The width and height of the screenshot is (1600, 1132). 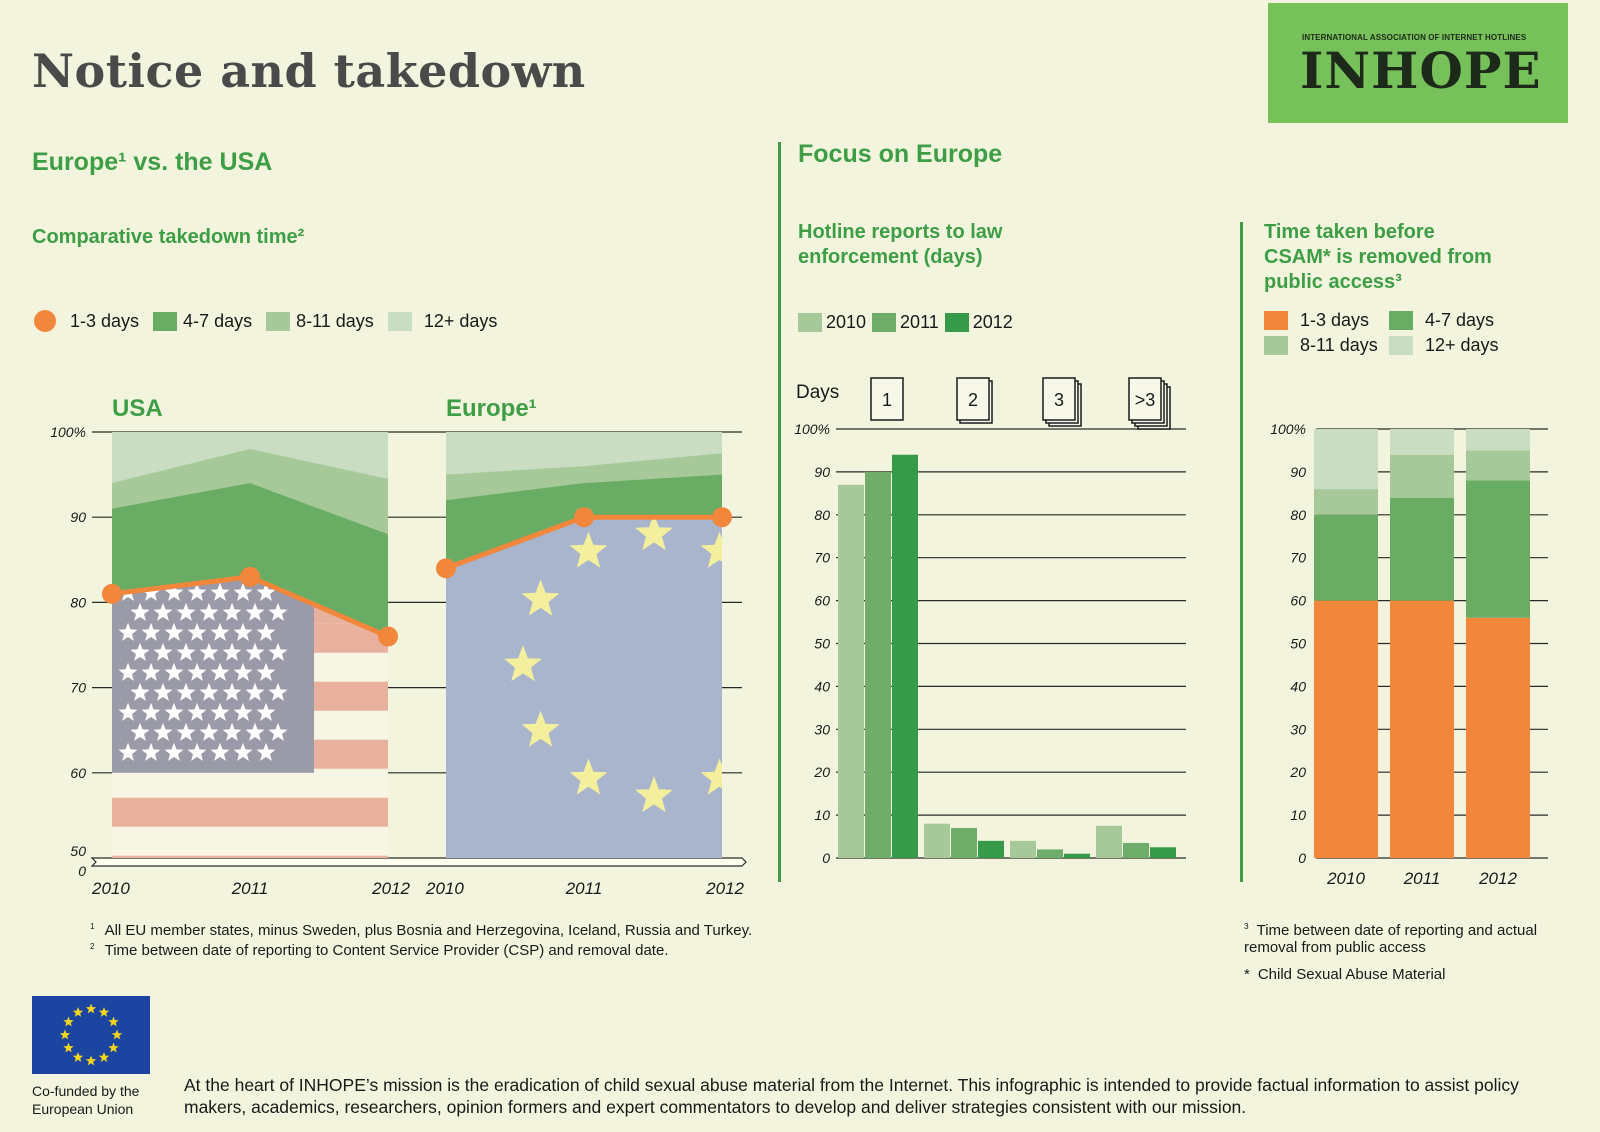 What do you see at coordinates (218, 320) in the screenshot?
I see `legend-label: 4-7 days` at bounding box center [218, 320].